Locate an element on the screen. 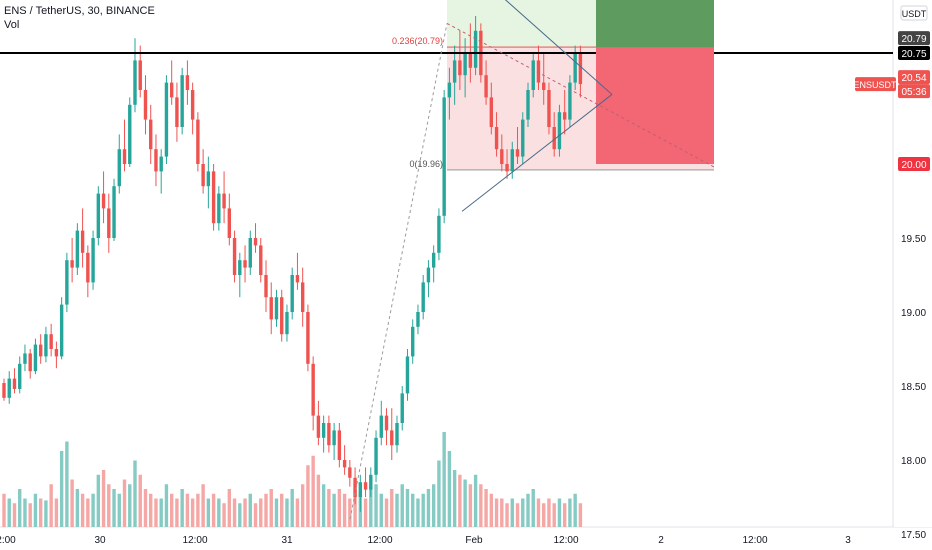 This screenshot has width=932, height=550. triangle-upper-trendline is located at coordinates (530, 47).